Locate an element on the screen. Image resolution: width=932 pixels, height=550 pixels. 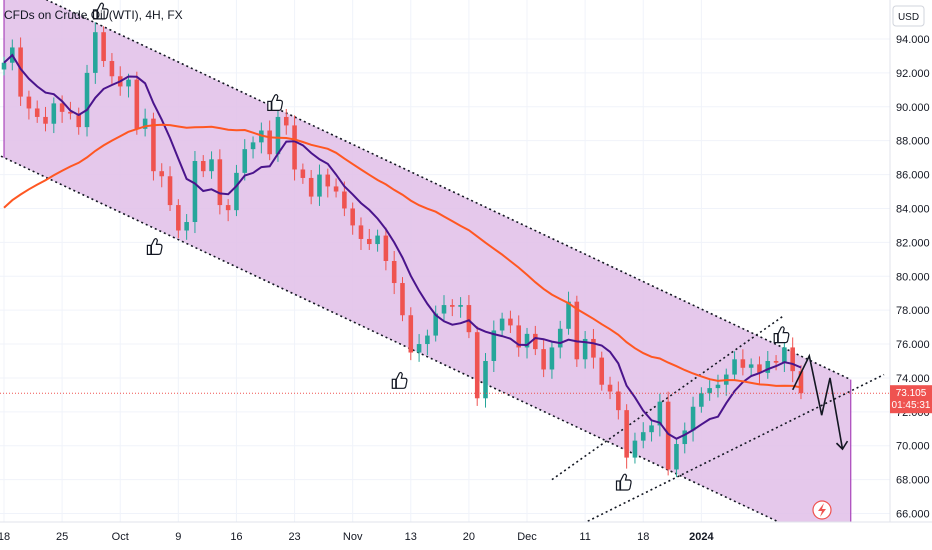
time-tick-label: 2024 is located at coordinates (701, 537).